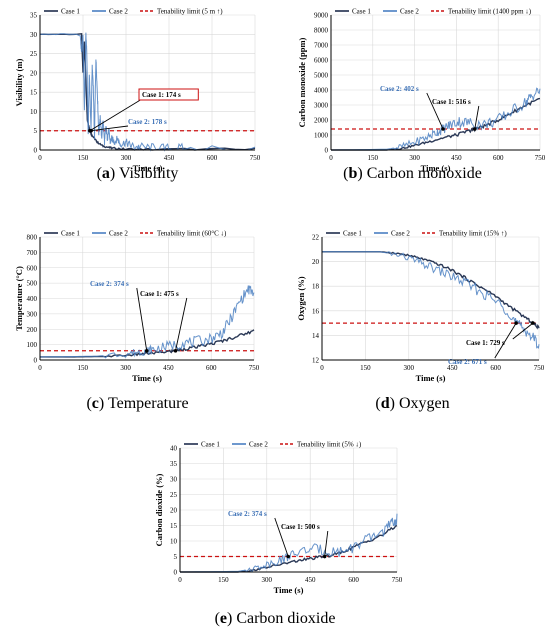 Image resolution: width=550 pixels, height=635 pixels. I want to click on y-tick-label: 4000, so click(321, 91).